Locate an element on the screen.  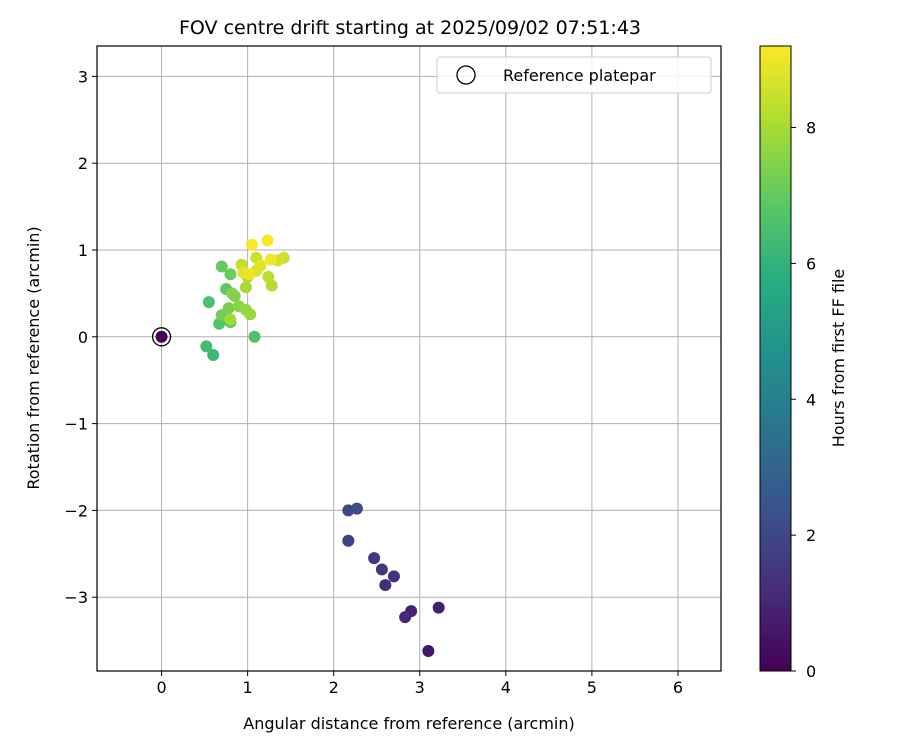
reference-marker-ring is located at coordinates (161, 337).